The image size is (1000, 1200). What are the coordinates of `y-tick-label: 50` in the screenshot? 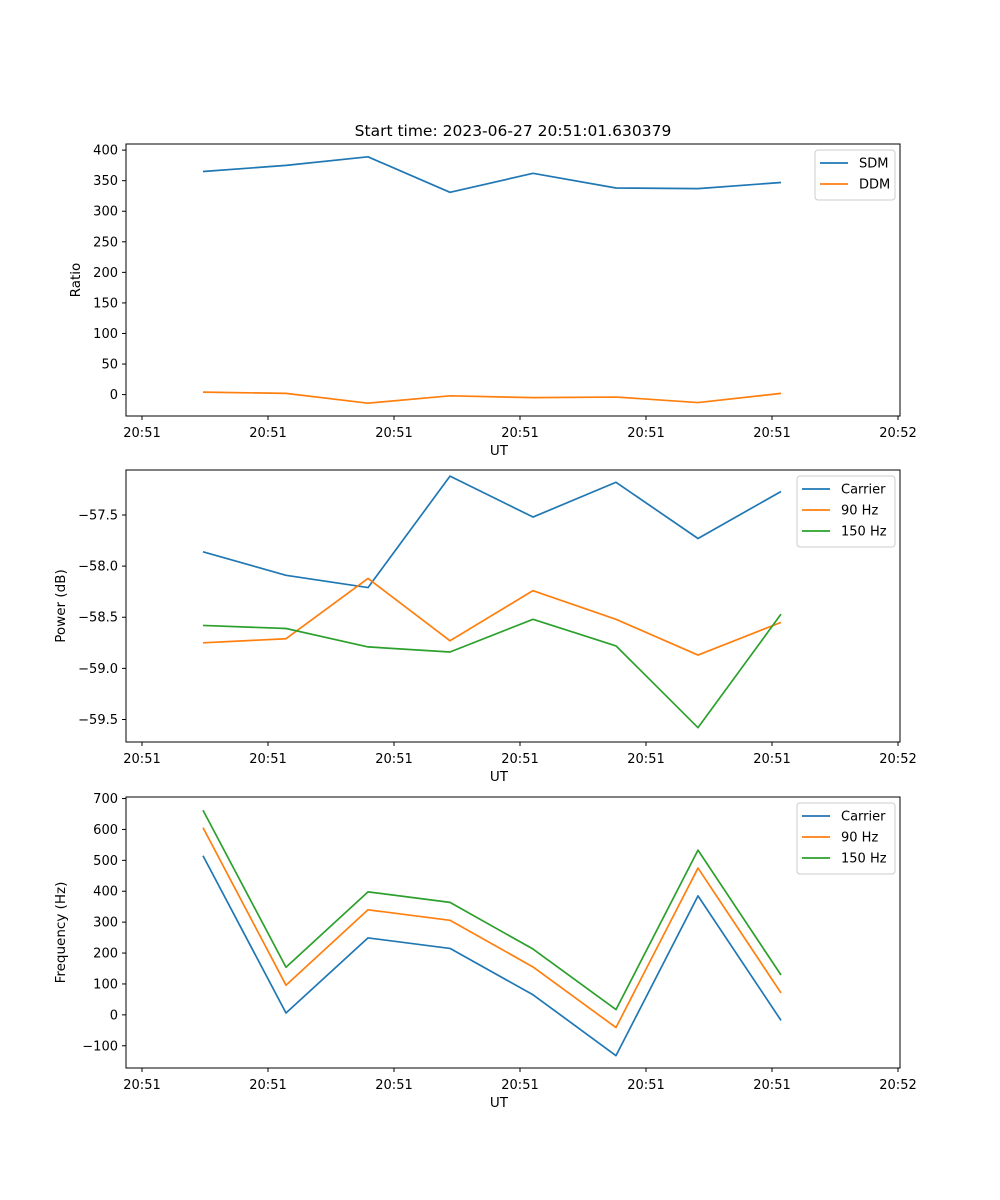 It's located at (109, 365).